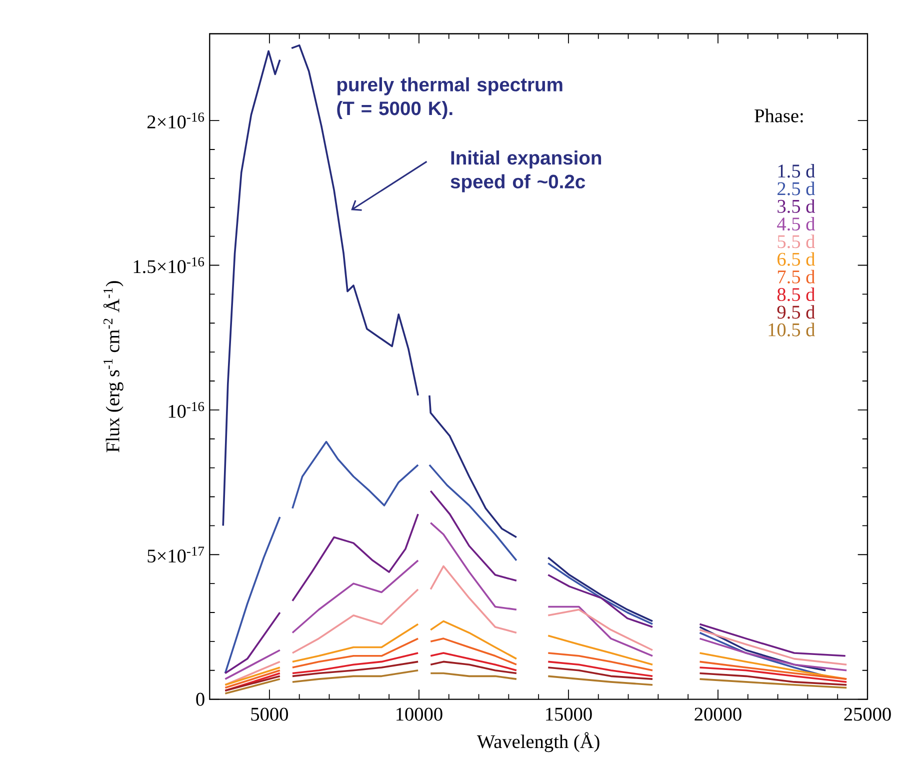 This screenshot has height=774, width=908. Describe the element at coordinates (175, 120) in the screenshot. I see `y-tick-label: 2×10$^{-16}$` at that location.